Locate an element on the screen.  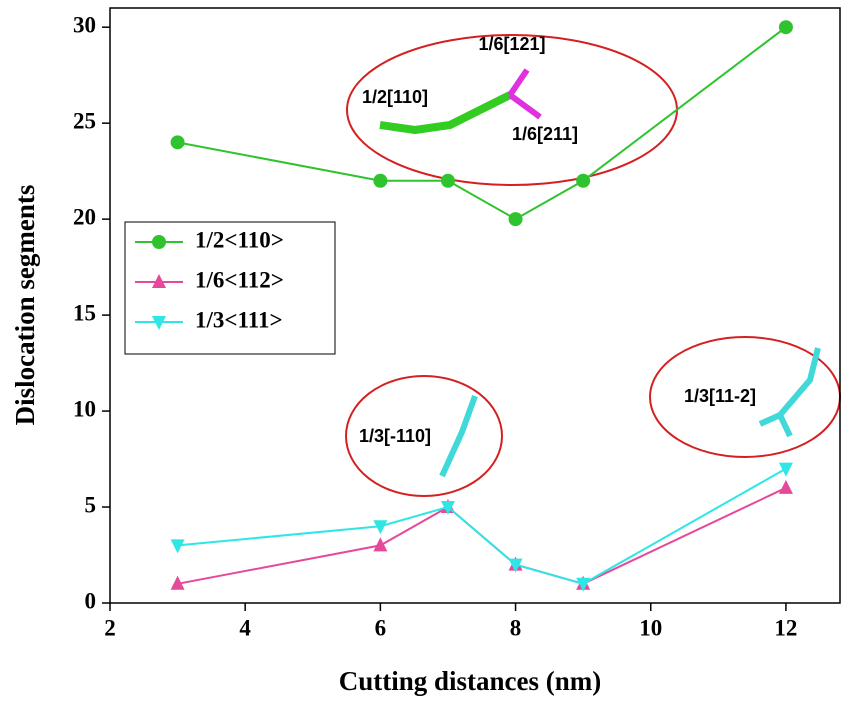
annotation-label: 1/6[121] is located at coordinates (511, 44).